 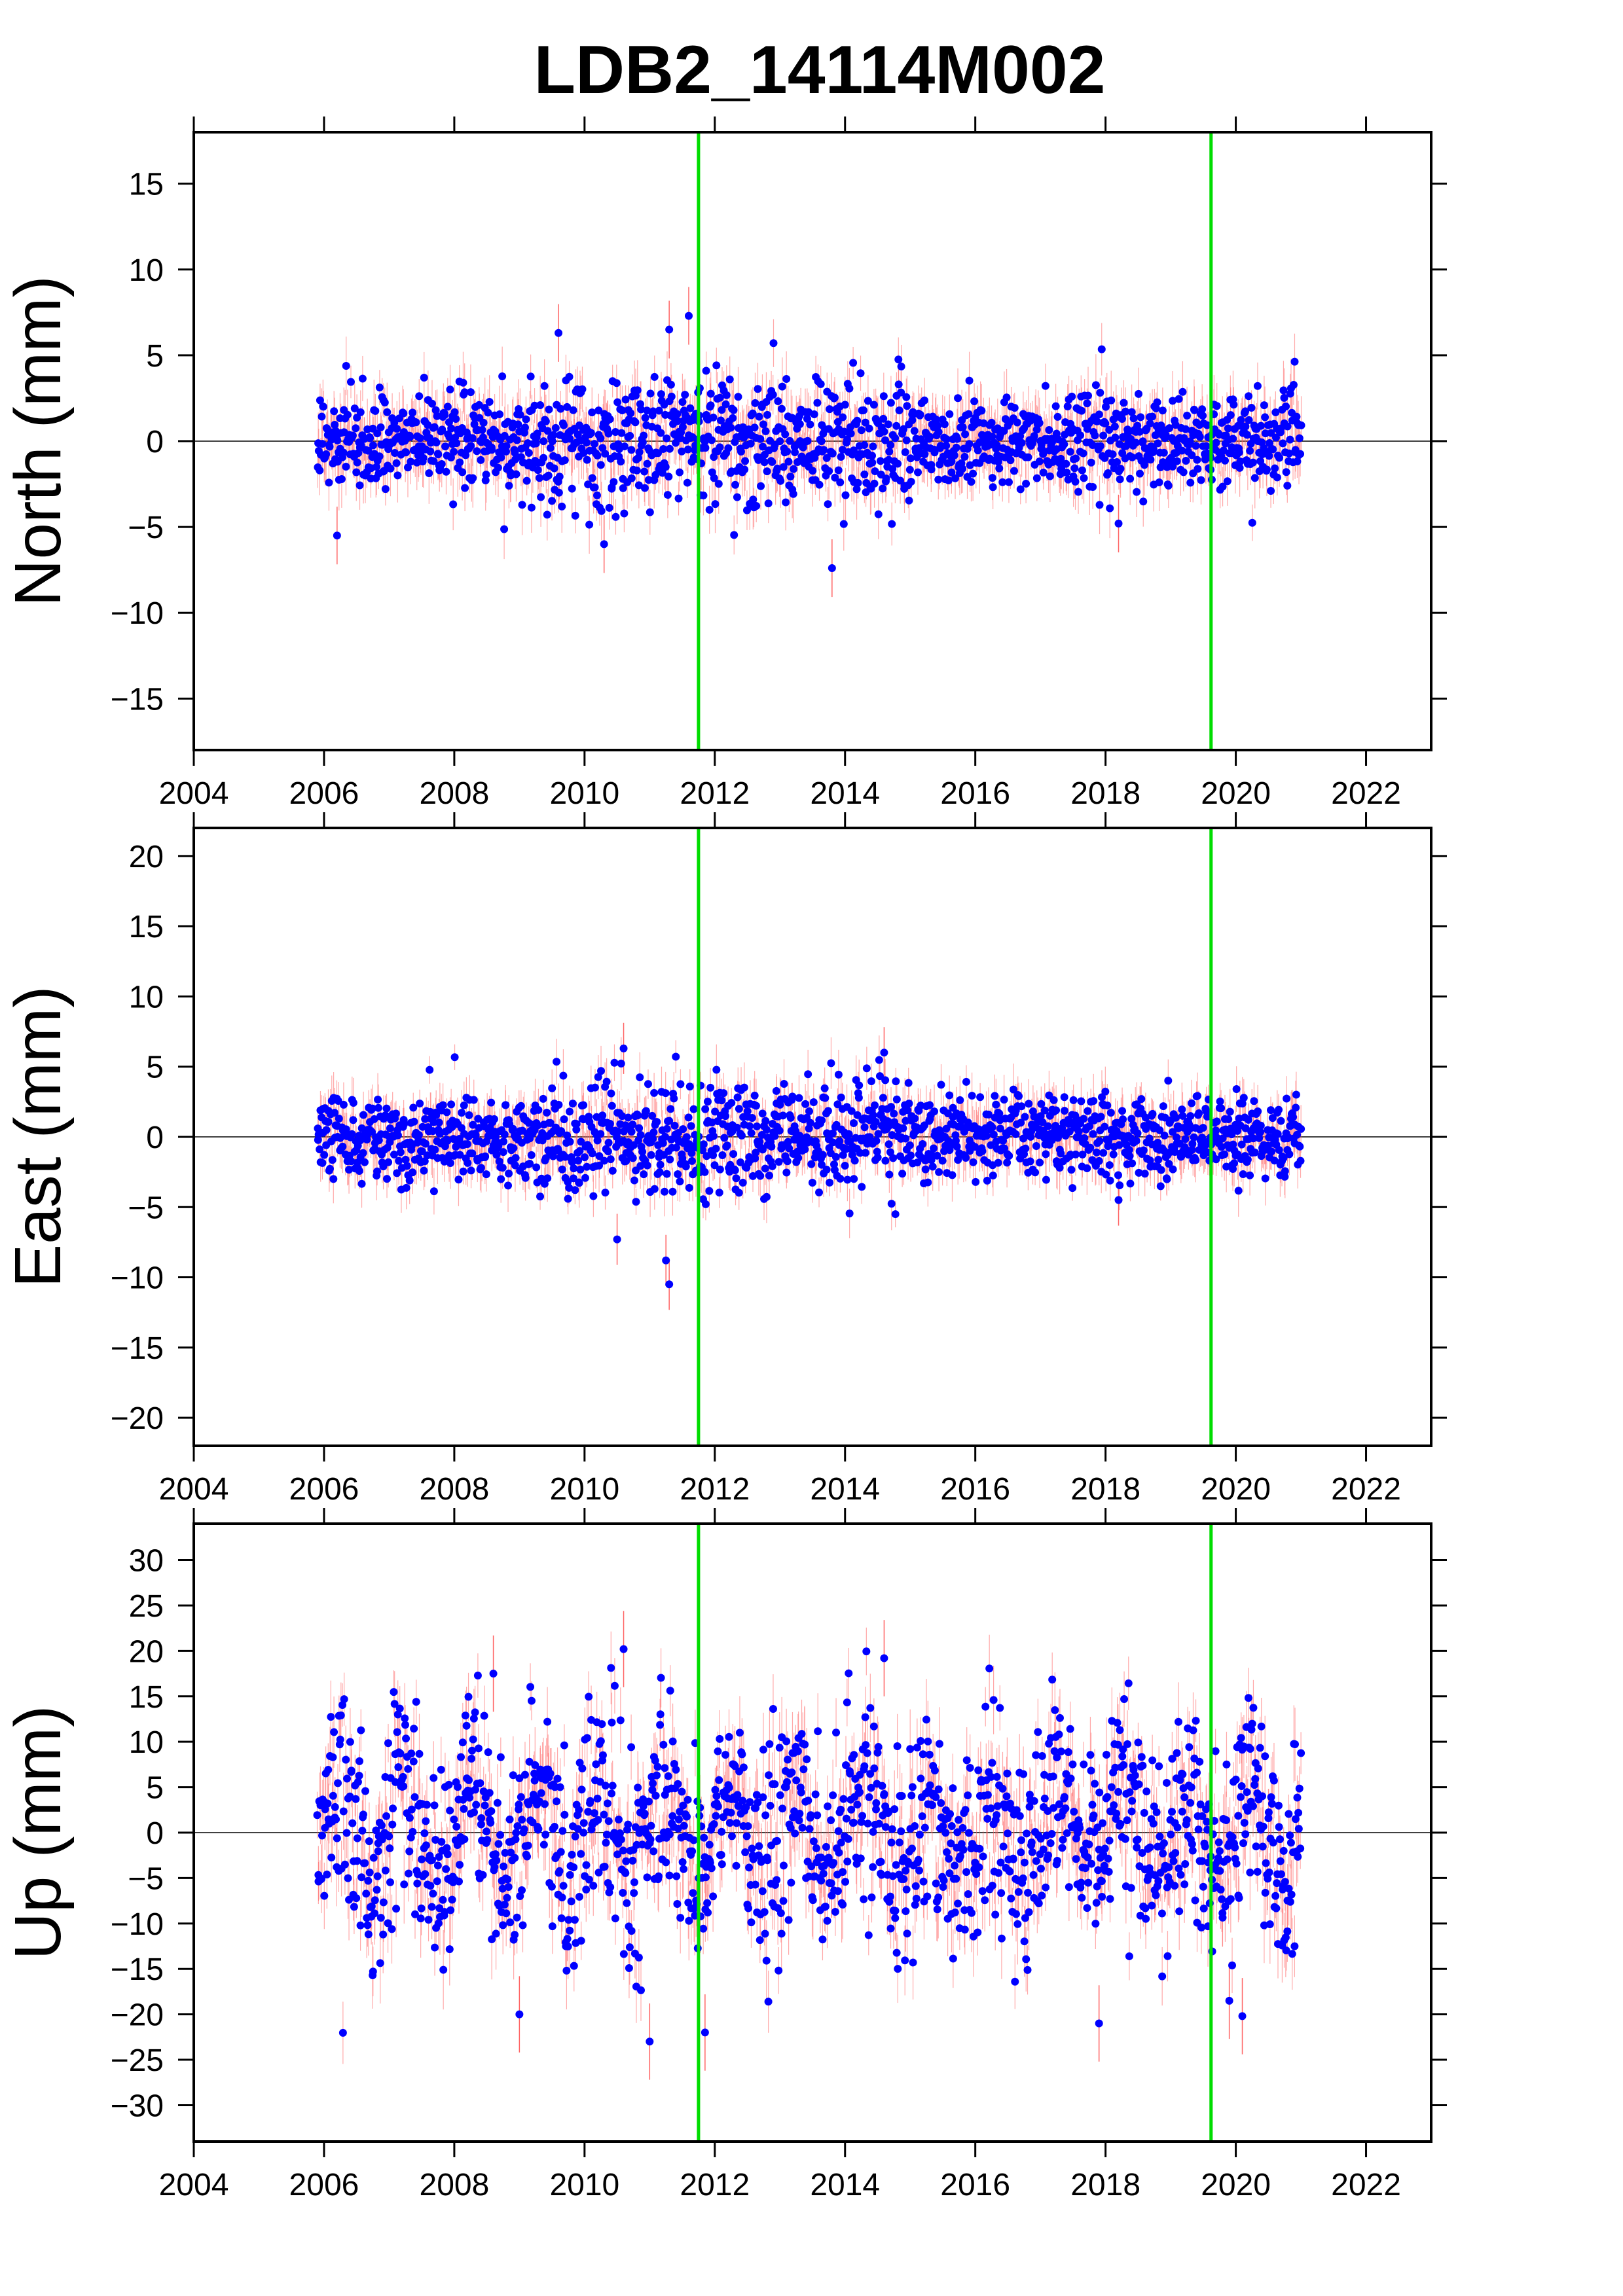 I want to click on north-ytick-label: 5, so click(x=155, y=356).